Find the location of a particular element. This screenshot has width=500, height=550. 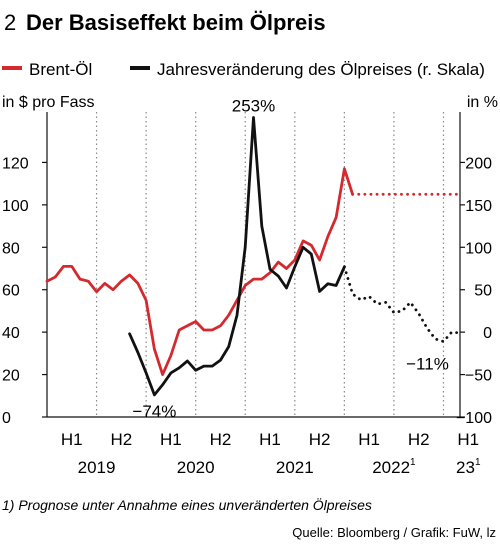

left-tick-label: 0 is located at coordinates (6, 418).